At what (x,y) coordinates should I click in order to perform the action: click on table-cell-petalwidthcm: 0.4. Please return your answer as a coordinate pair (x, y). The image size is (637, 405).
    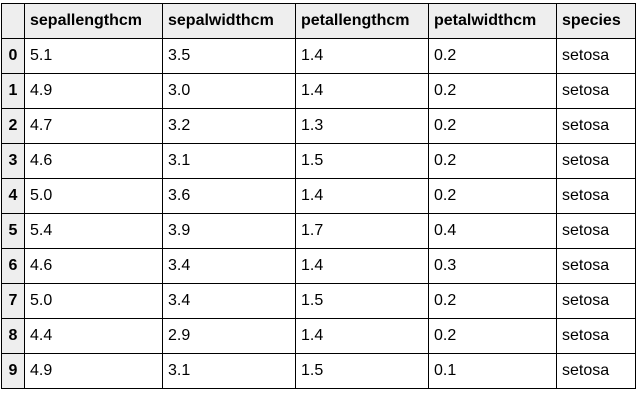
    Looking at the image, I should click on (492, 231).